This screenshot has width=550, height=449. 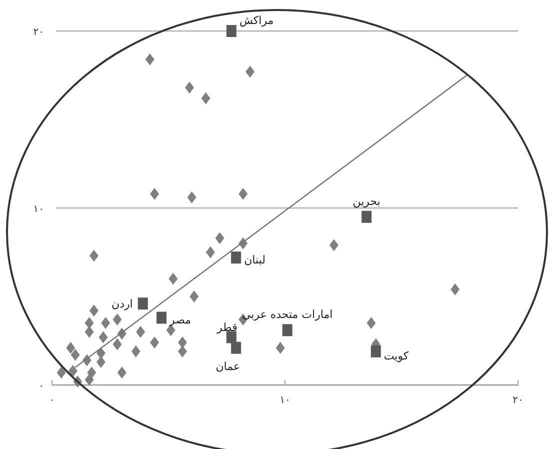 What do you see at coordinates (518, 400) in the screenshot?
I see `x-tick-label: ۲۰` at bounding box center [518, 400].